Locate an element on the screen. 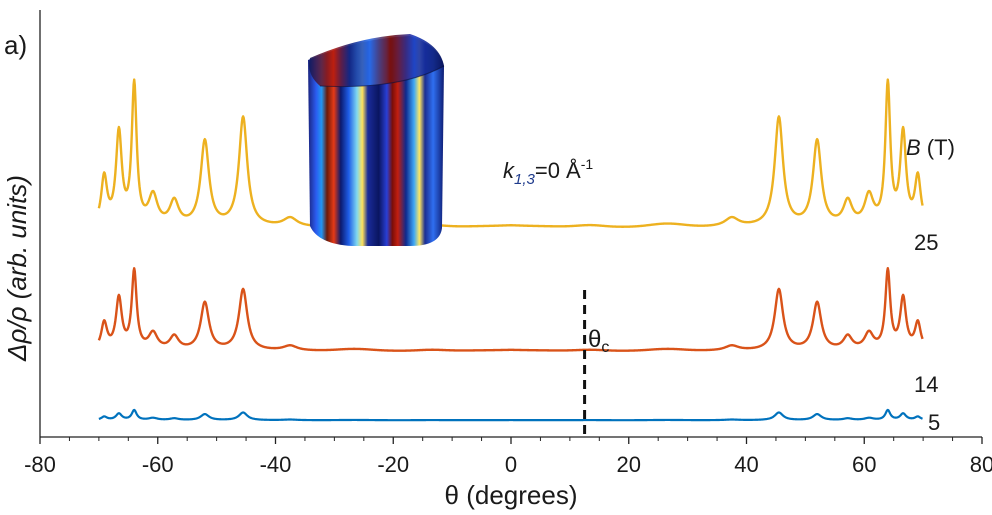  x-tick-label: -80 is located at coordinates (40, 464).